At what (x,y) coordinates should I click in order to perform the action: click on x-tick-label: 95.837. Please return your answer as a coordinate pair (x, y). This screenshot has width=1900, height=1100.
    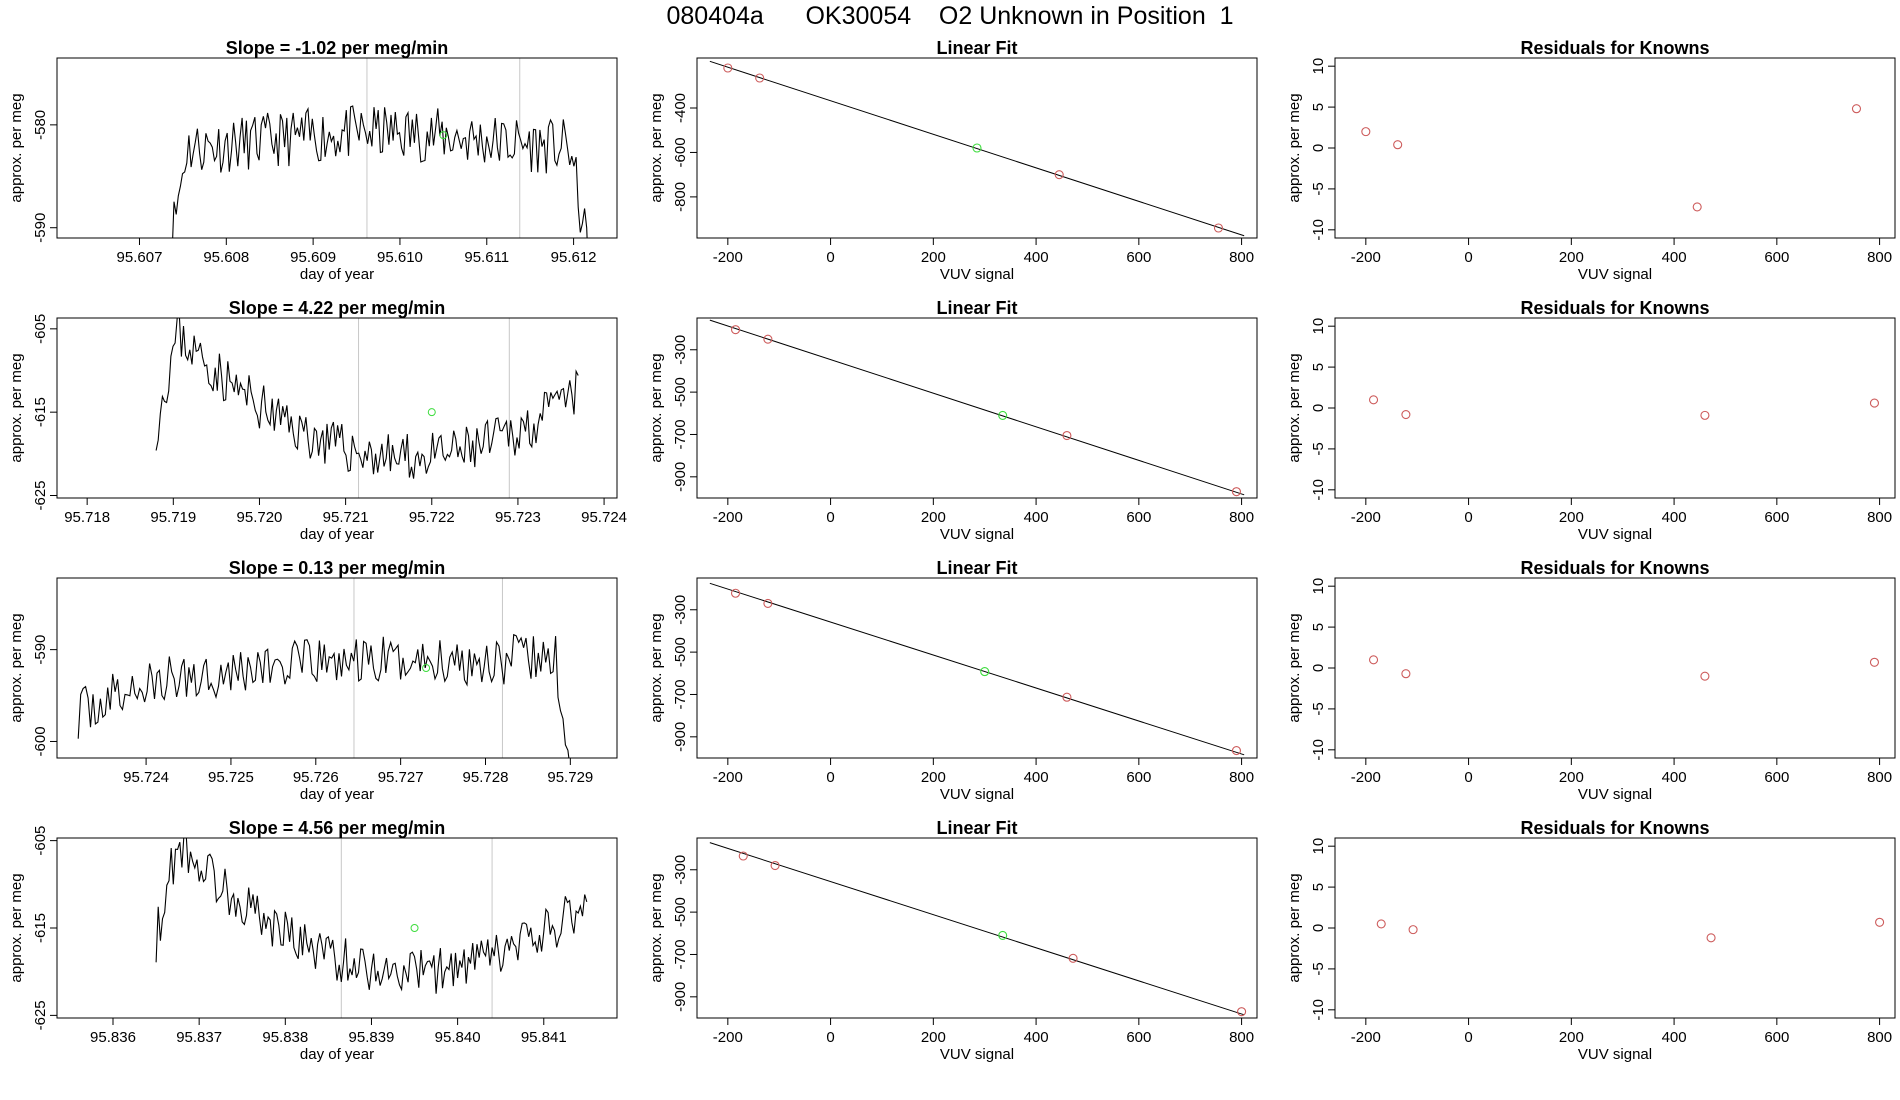
    Looking at the image, I should click on (199, 1037).